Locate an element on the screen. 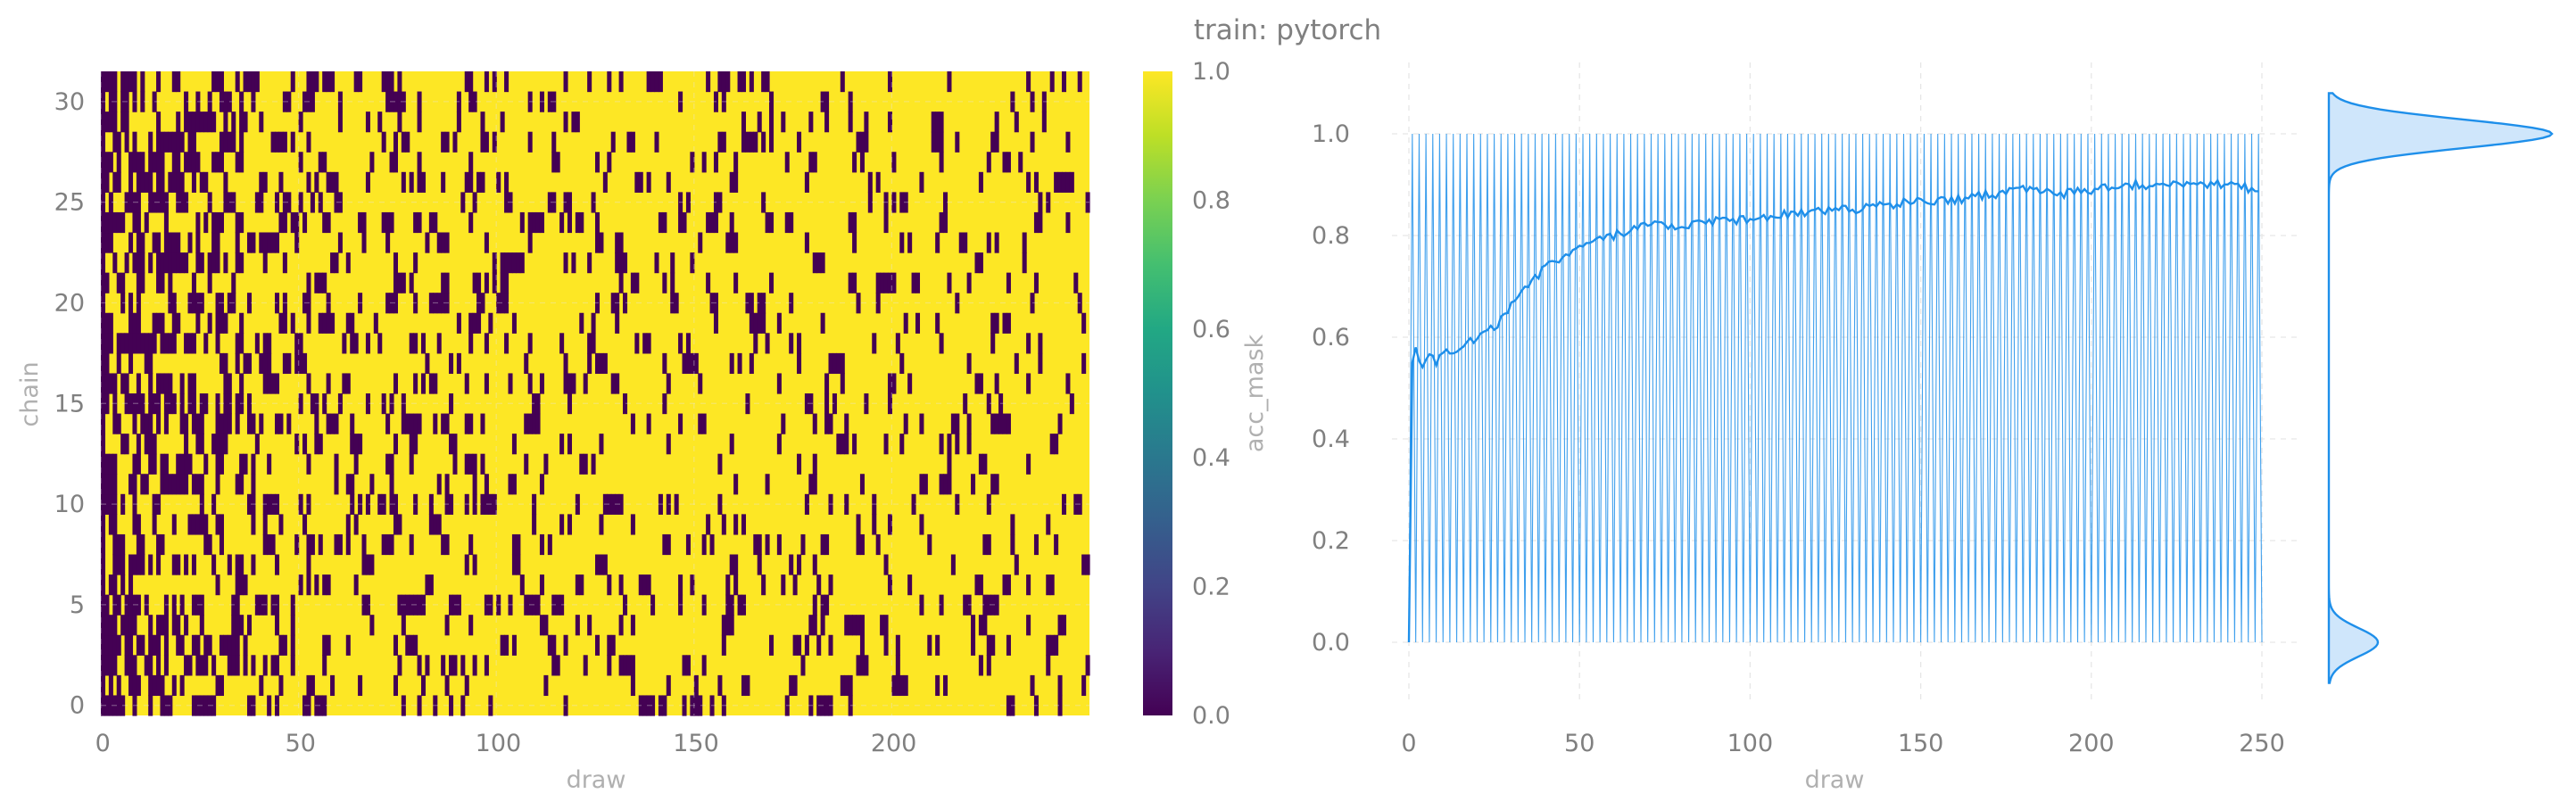 The image size is (2576, 810). trace-x-tick-label: 50 is located at coordinates (1579, 743).